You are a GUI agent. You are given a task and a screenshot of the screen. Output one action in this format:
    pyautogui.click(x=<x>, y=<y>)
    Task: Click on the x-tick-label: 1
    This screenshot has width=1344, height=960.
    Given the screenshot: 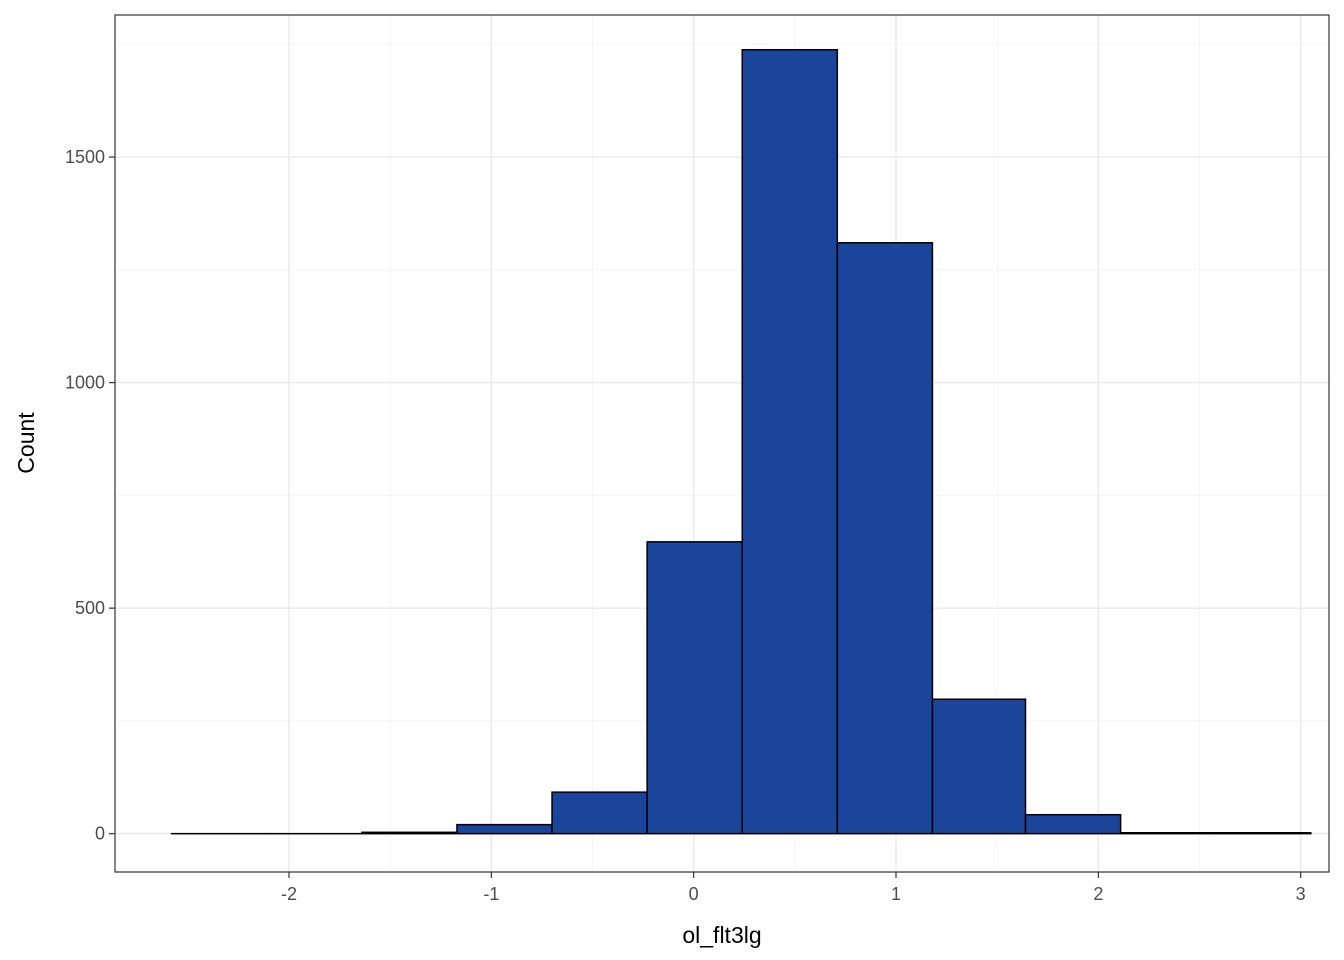 What is the action you would take?
    pyautogui.click(x=896, y=894)
    